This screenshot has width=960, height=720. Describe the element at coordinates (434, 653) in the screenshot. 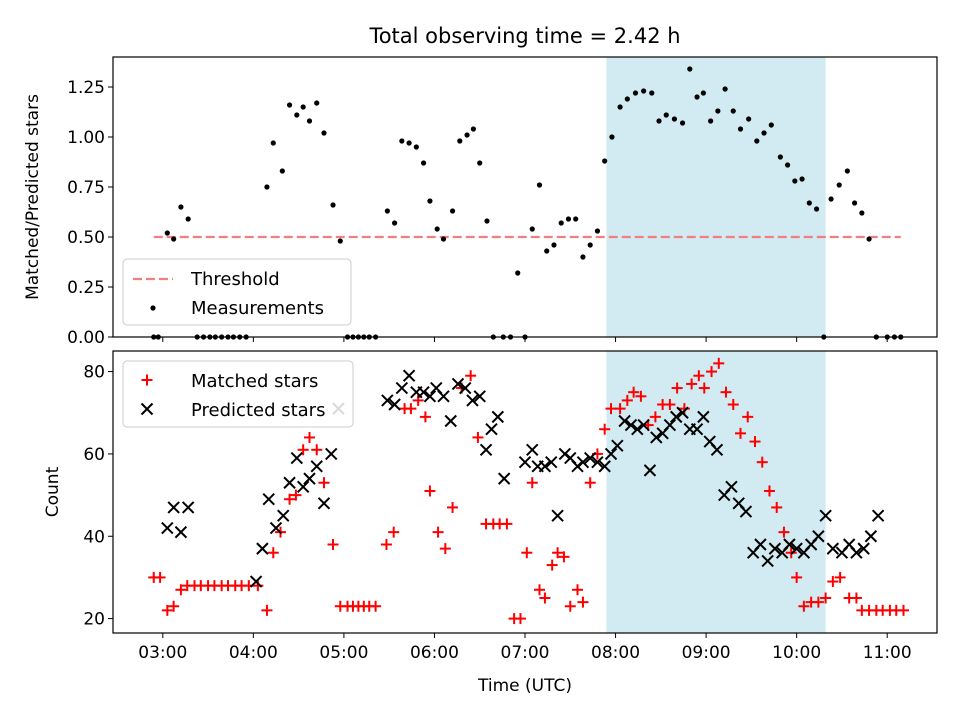

I see `count-x-tick-label: 06:00` at that location.